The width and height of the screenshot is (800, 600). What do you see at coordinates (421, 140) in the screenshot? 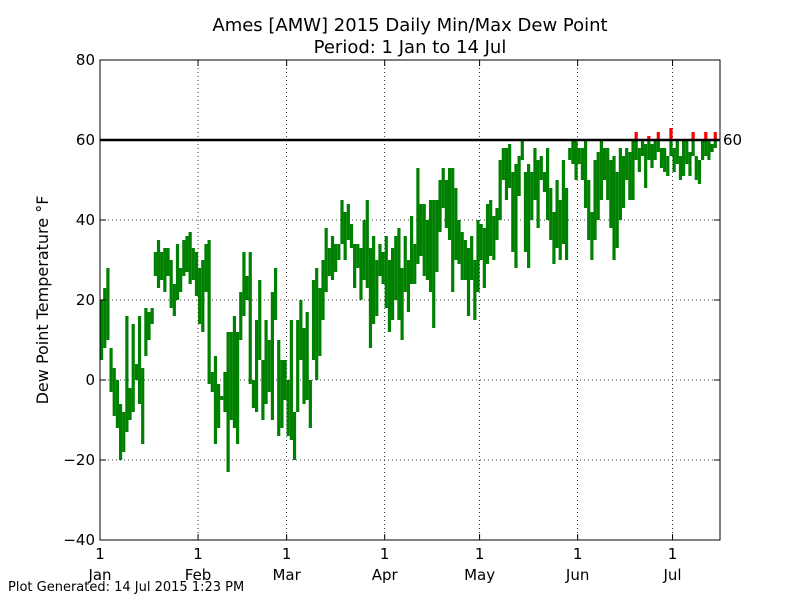
I see `threshold-line-group: 60` at bounding box center [421, 140].